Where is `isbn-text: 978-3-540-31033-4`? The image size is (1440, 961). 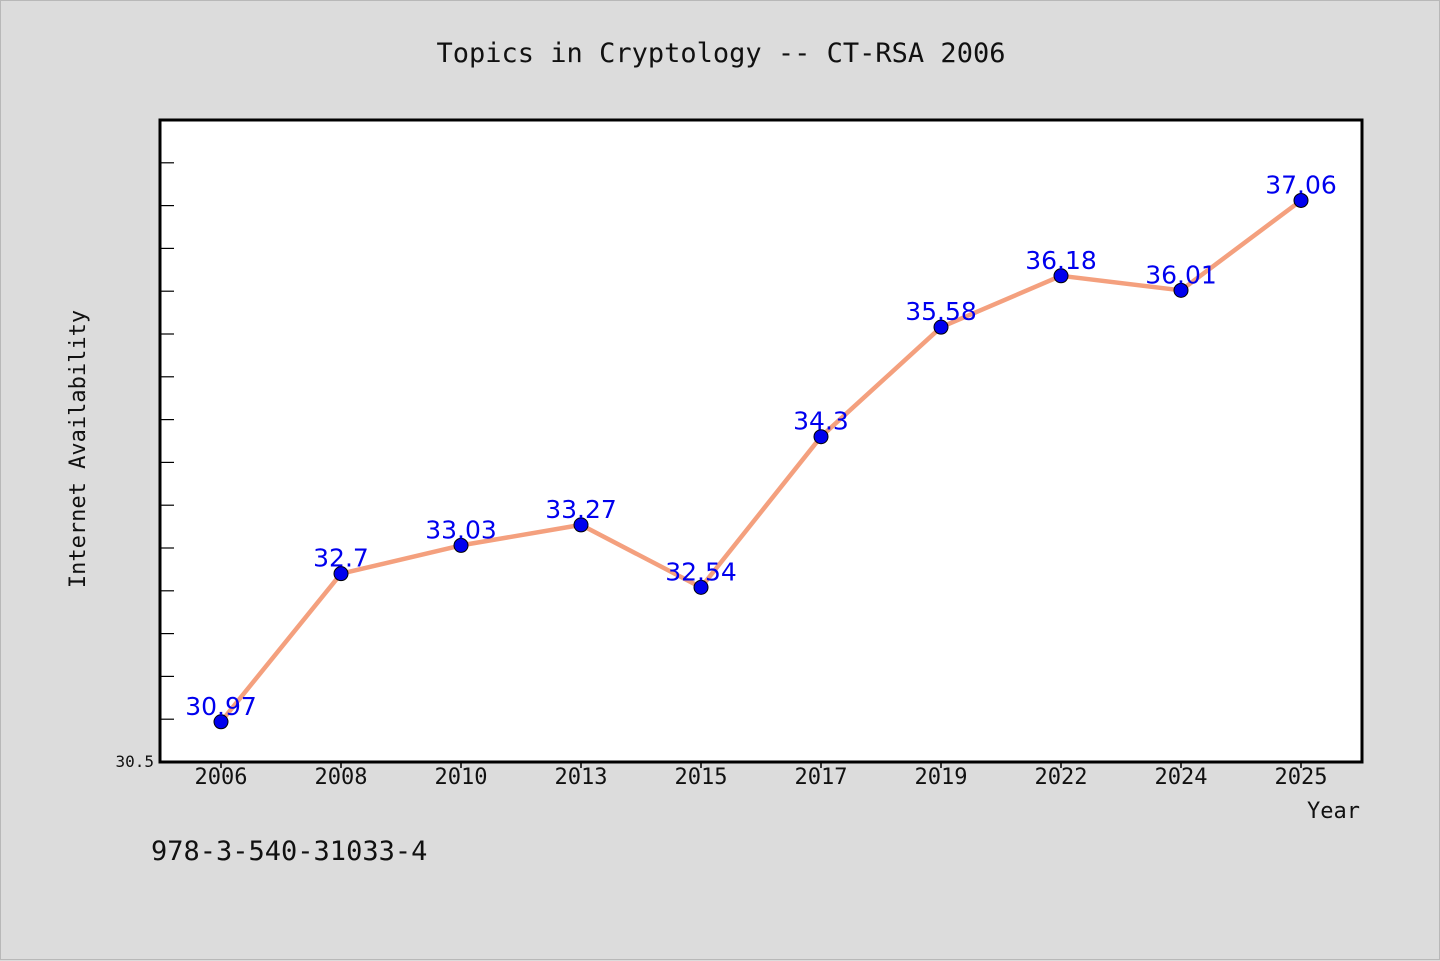 isbn-text: 978-3-540-31033-4 is located at coordinates (289, 851).